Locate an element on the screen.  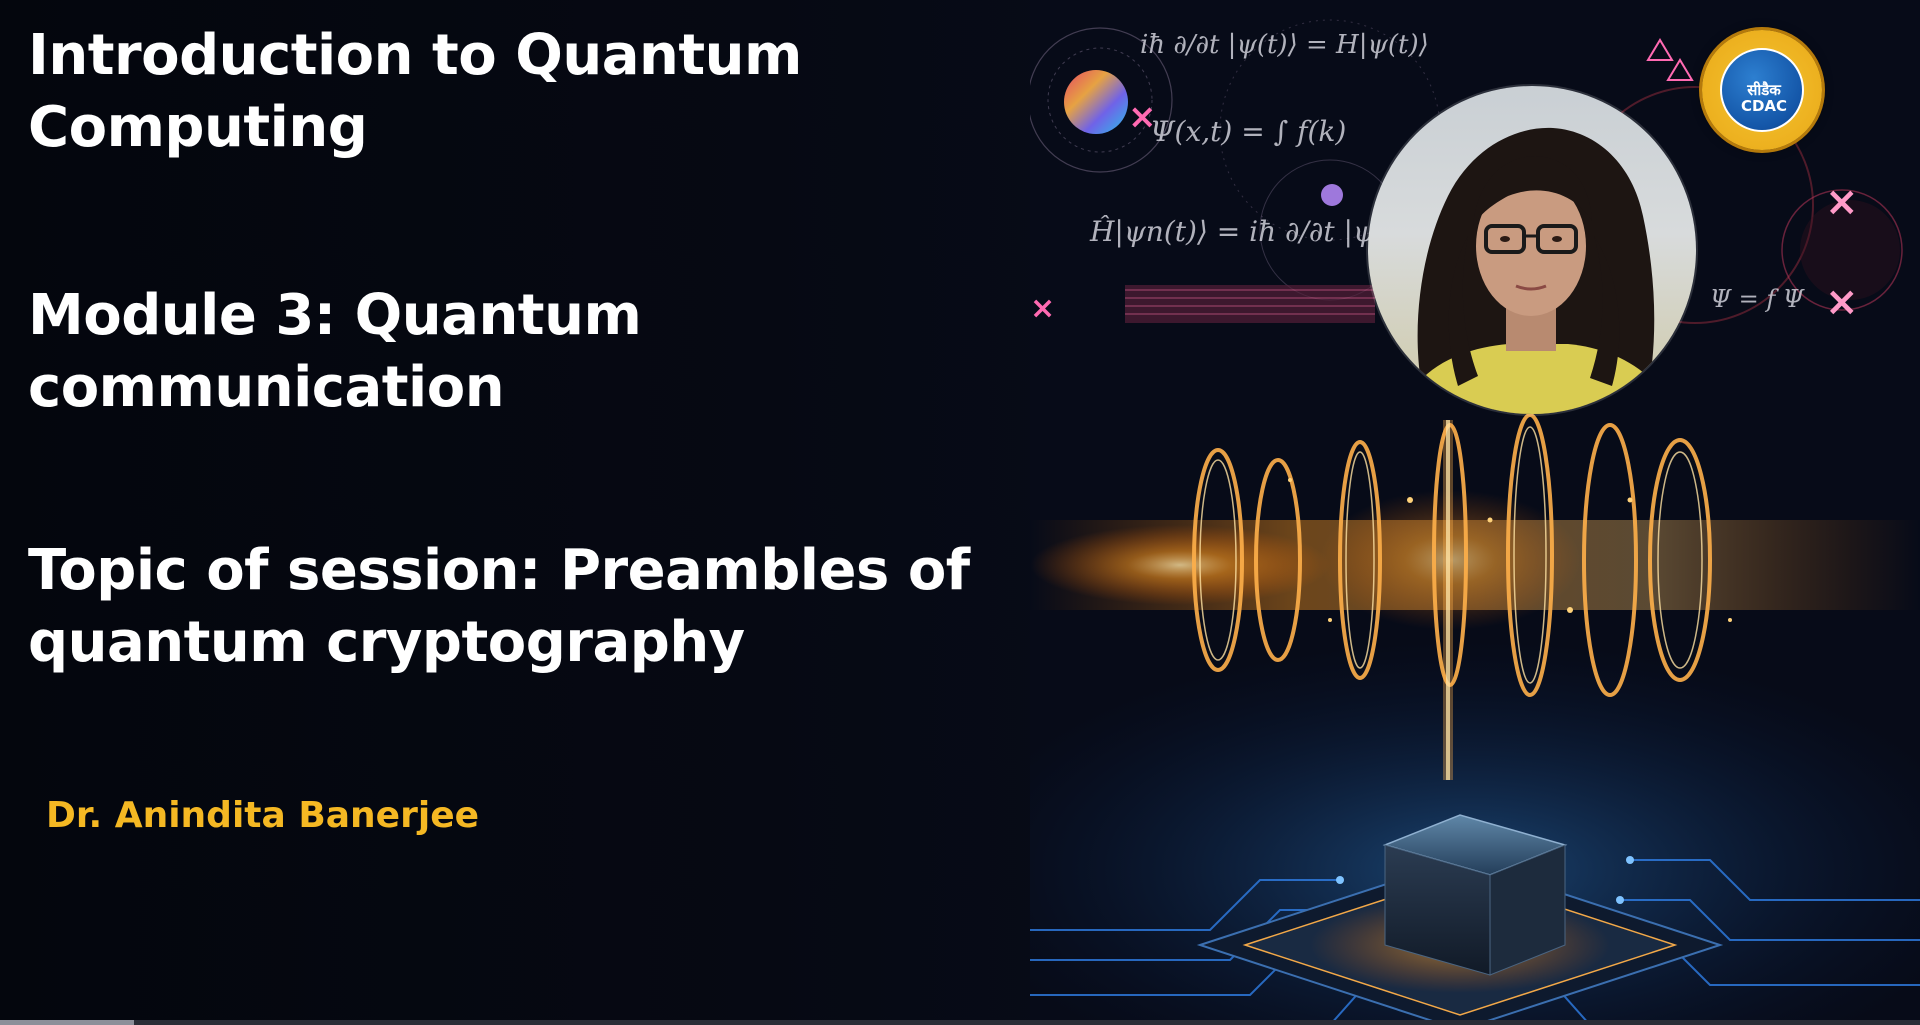
presenter-avatar is located at coordinates (1535, 270).